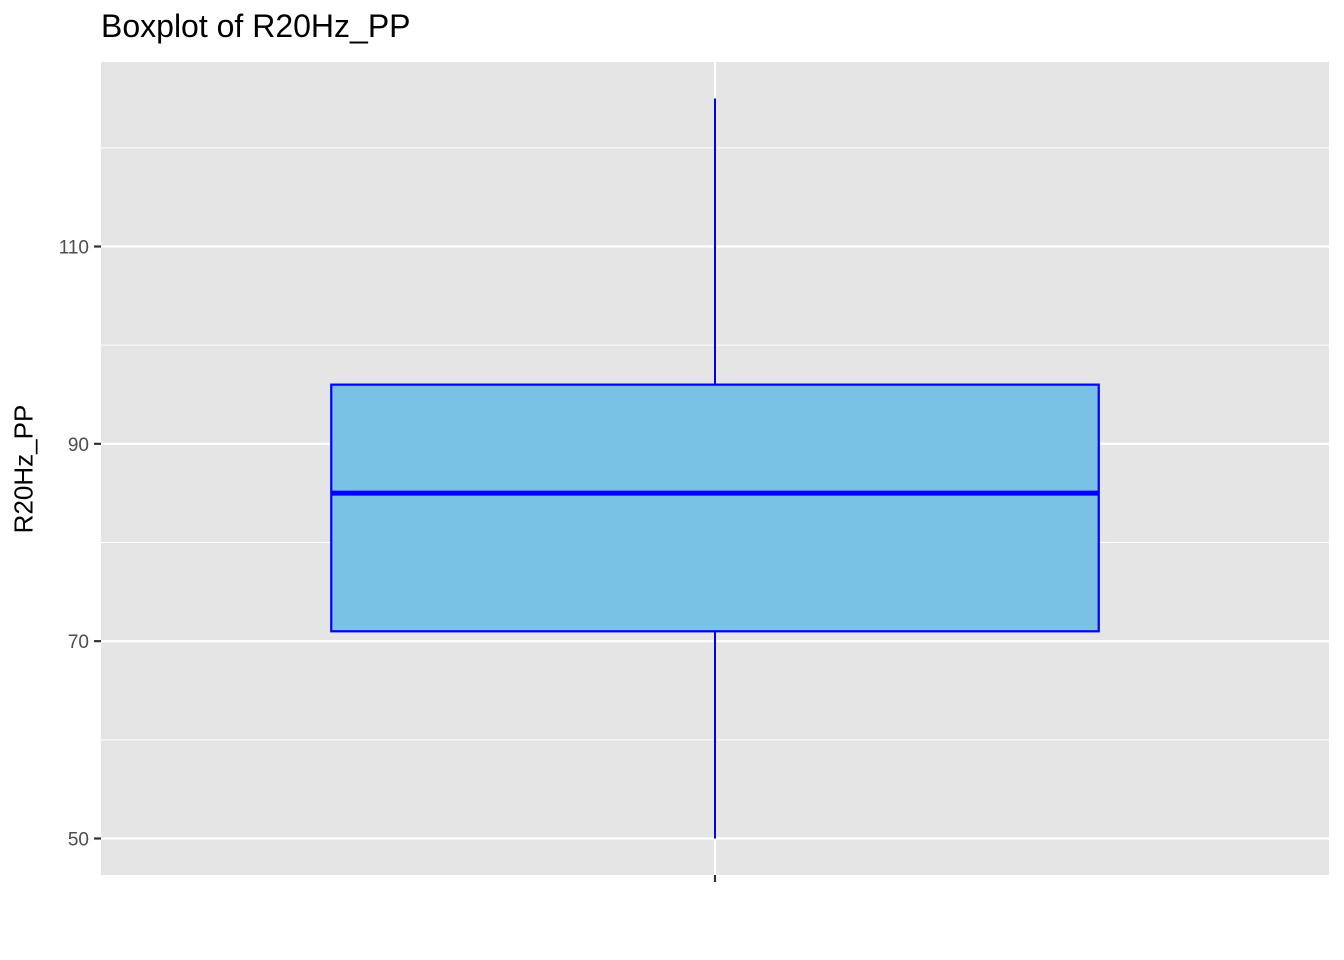 The width and height of the screenshot is (1344, 960). Describe the element at coordinates (78, 839) in the screenshot. I see `y-tick-label: 50` at that location.